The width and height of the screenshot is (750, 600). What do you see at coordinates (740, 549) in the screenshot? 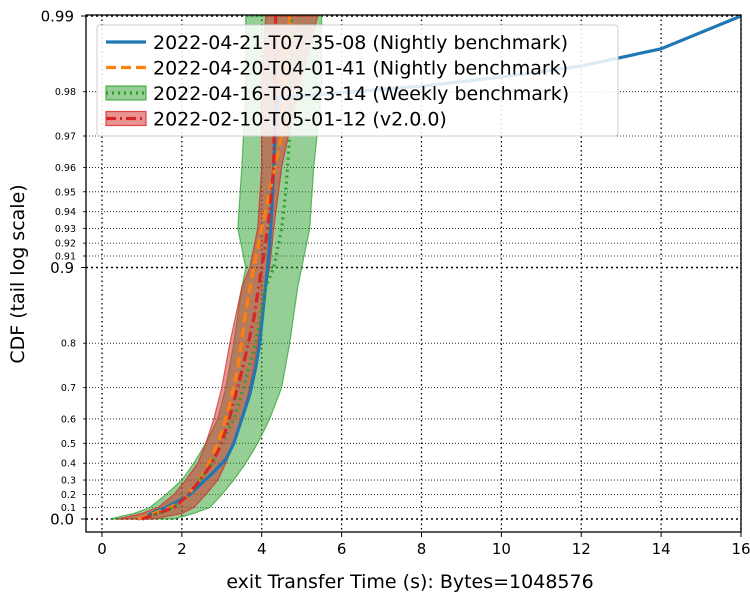
I see `x-tick-label: 16` at bounding box center [740, 549].